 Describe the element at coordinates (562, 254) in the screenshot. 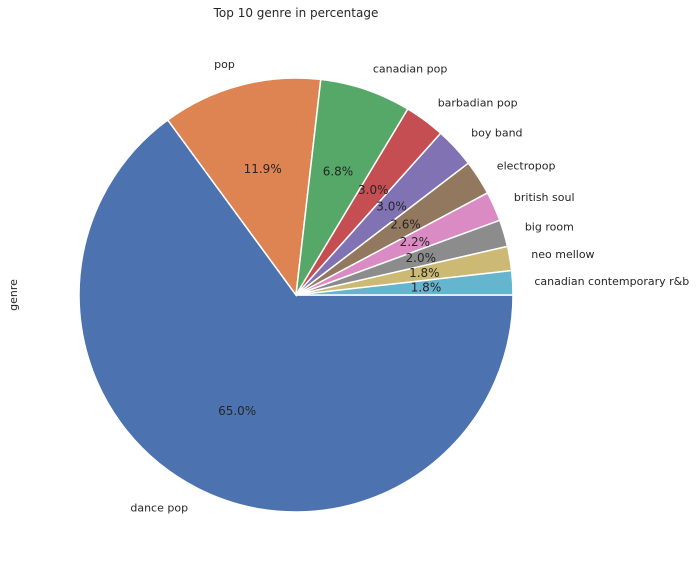

I see `category-label-neo-mellow: neo mellow` at that location.